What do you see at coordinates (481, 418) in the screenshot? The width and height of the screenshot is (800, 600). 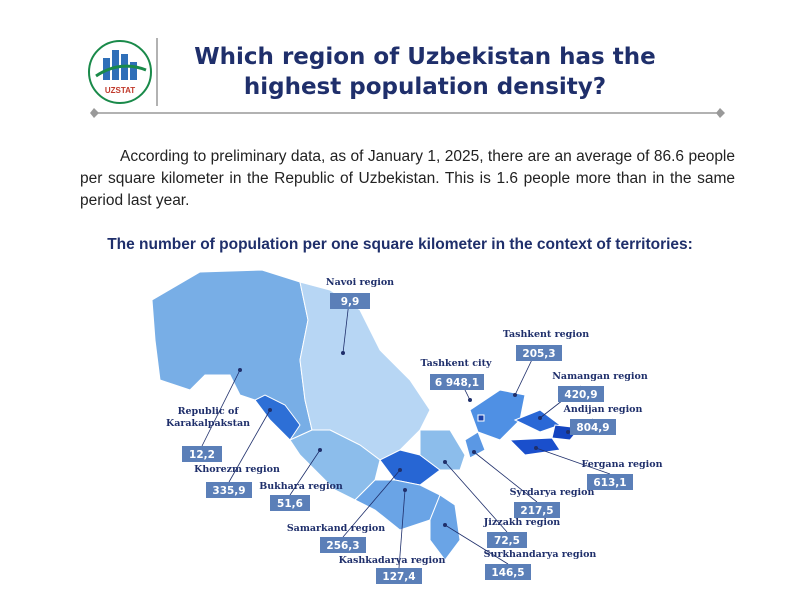 I see `tashkent-city` at bounding box center [481, 418].